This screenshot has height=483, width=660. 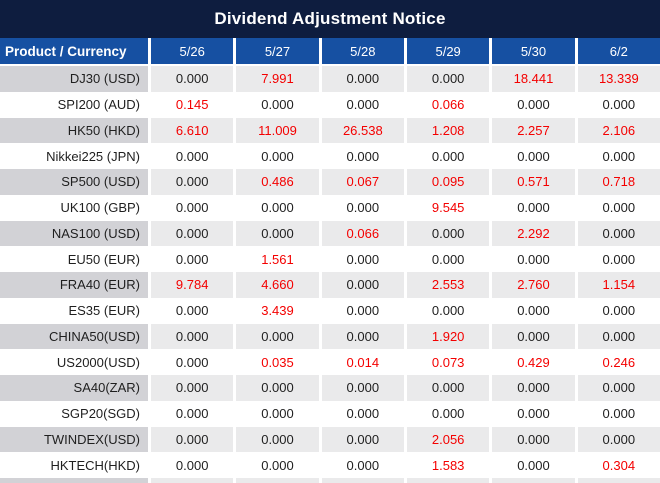 What do you see at coordinates (361, 52) in the screenshot?
I see `column-header-date: 5/28` at bounding box center [361, 52].